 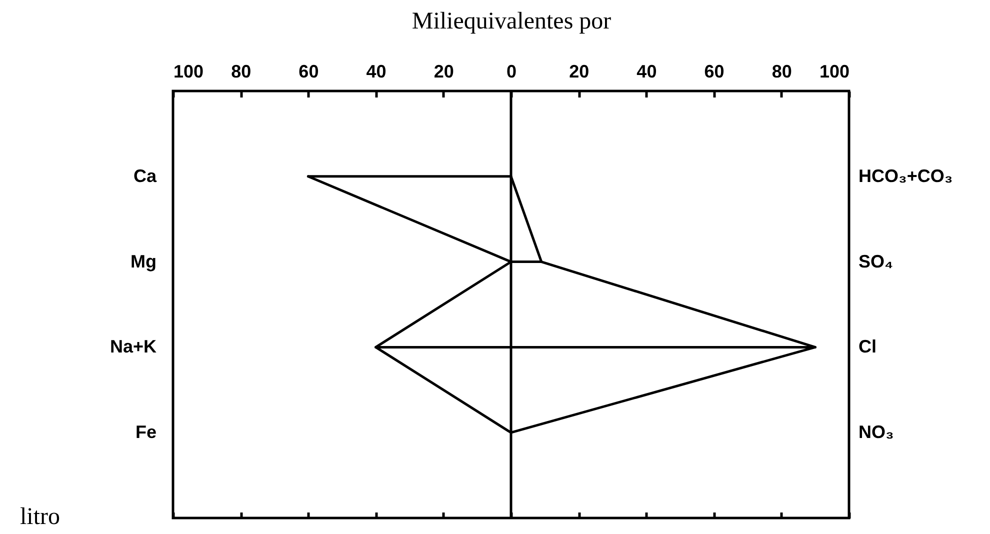 What do you see at coordinates (133, 346) in the screenshot?
I see `y-tick-label: Na+K` at bounding box center [133, 346].